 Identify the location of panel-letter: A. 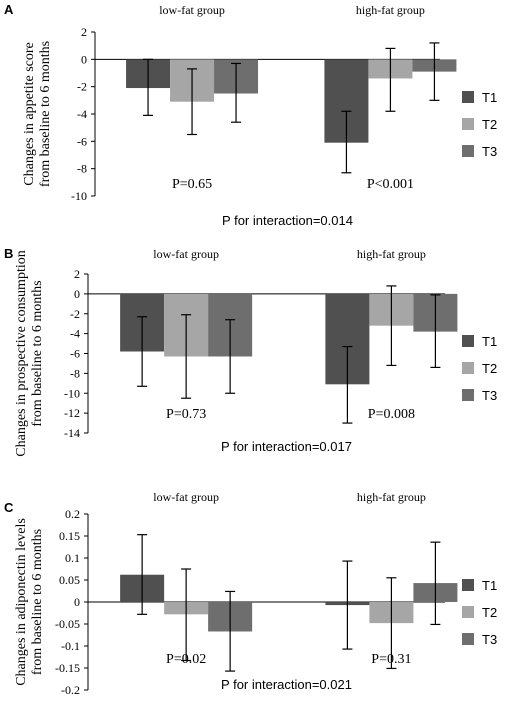
(9, 9).